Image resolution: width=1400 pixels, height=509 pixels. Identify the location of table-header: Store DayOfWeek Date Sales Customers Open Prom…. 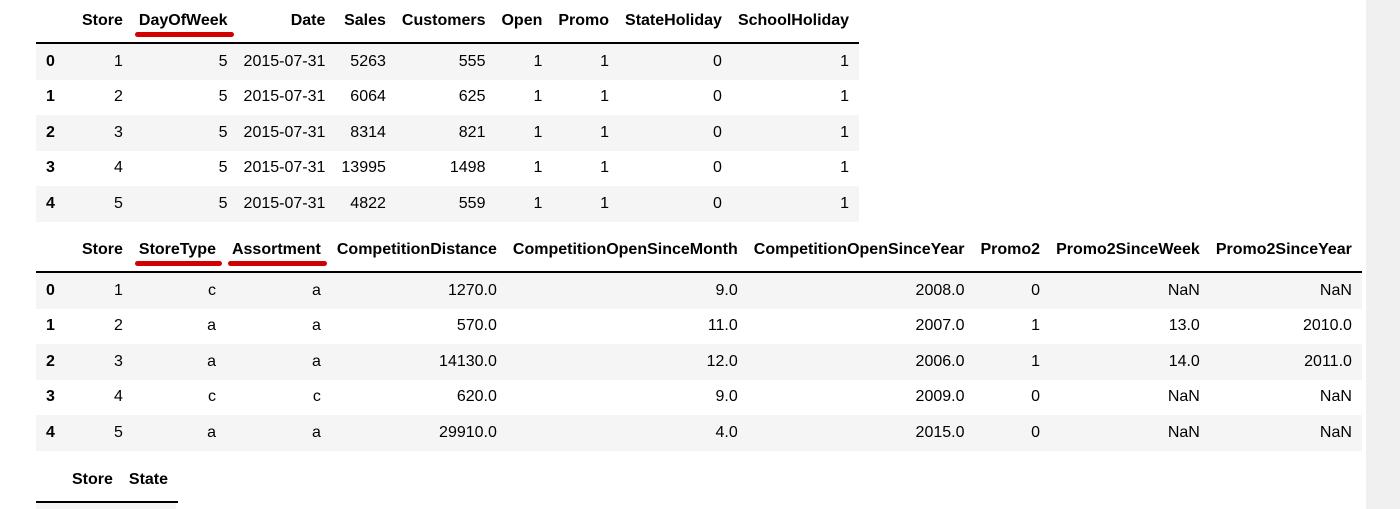
(448, 22).